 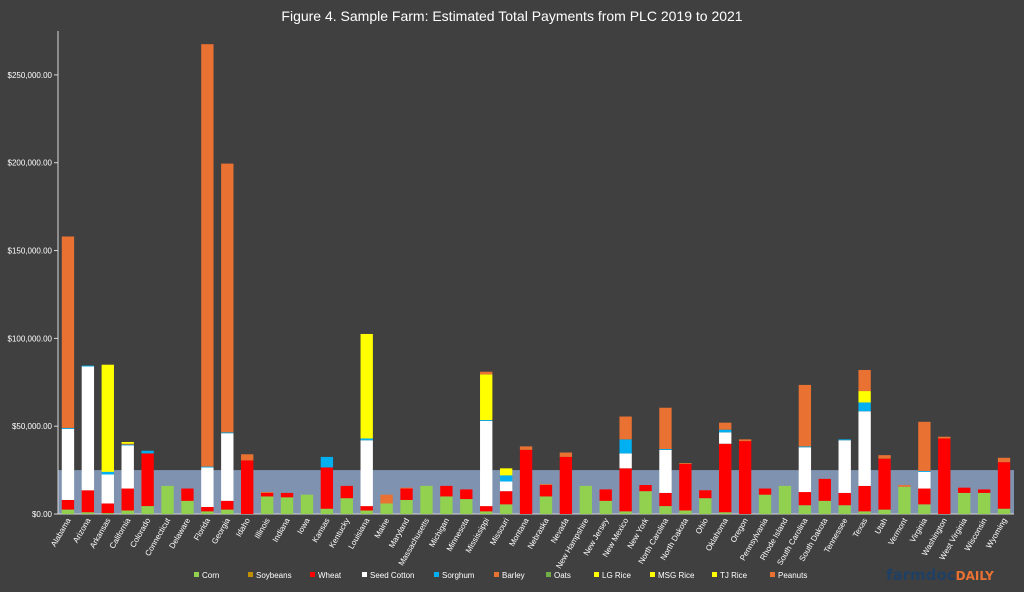 What do you see at coordinates (274, 575) in the screenshot?
I see `legend-label: Soybeans` at bounding box center [274, 575].